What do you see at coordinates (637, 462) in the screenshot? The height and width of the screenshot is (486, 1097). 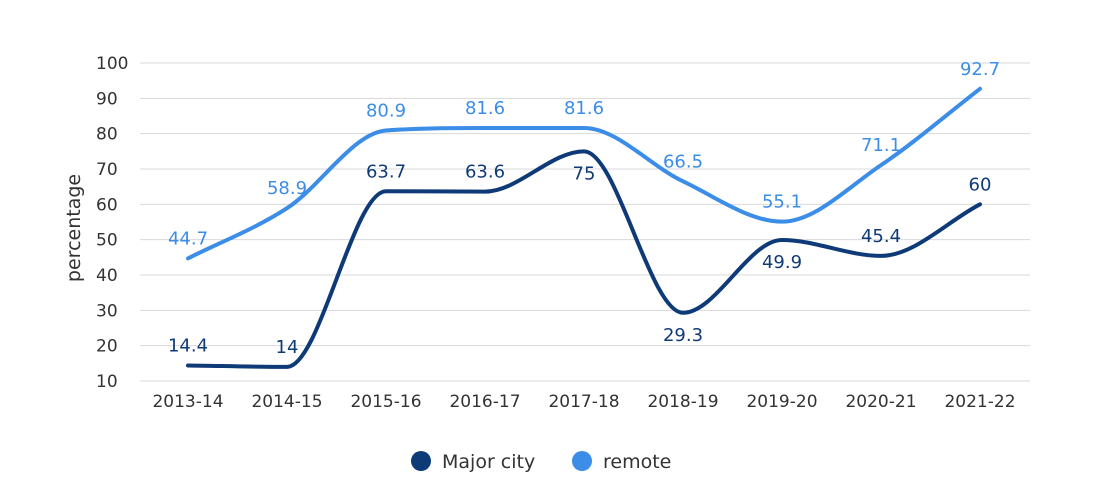 I see `legend-label: remote` at bounding box center [637, 462].